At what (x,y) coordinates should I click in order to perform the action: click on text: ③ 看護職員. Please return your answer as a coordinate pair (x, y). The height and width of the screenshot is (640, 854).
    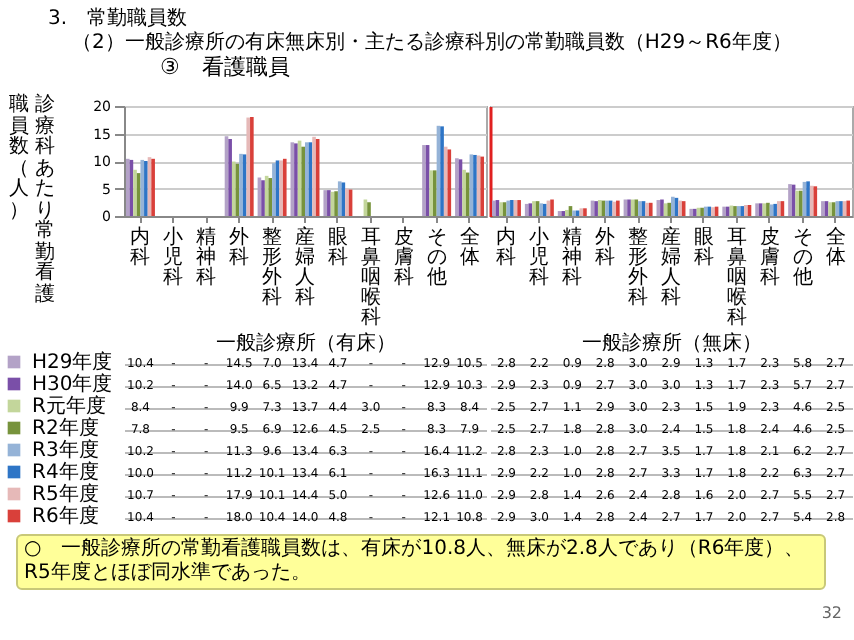
    Looking at the image, I should click on (225, 67).